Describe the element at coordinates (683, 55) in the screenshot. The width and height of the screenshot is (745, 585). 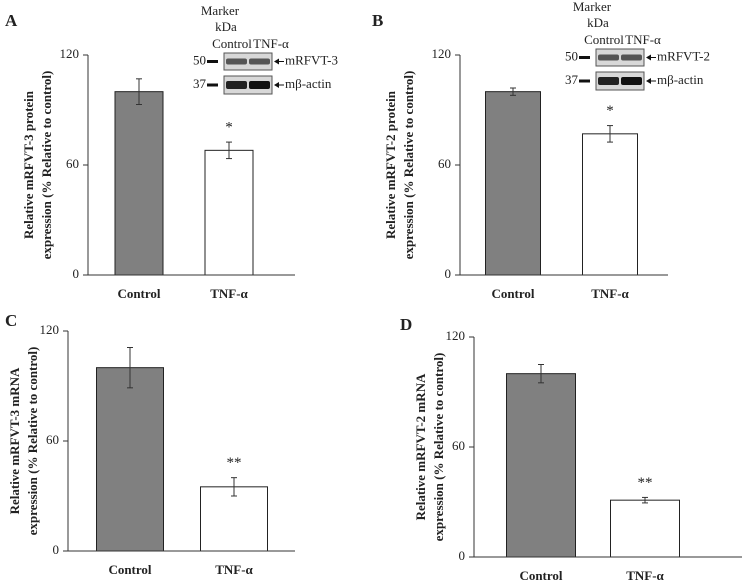
I see `inset-band-label: mRFVT-2` at that location.